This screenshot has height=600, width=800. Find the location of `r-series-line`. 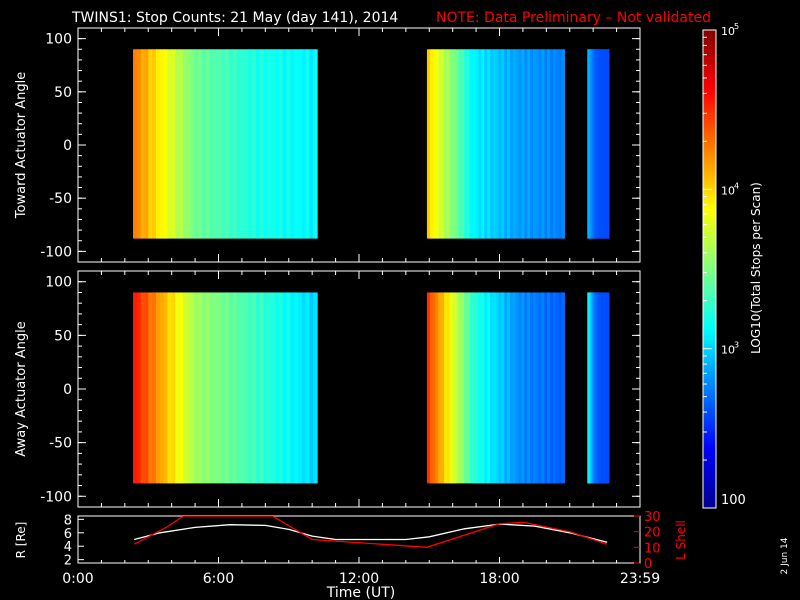

r-series-line is located at coordinates (371, 533).